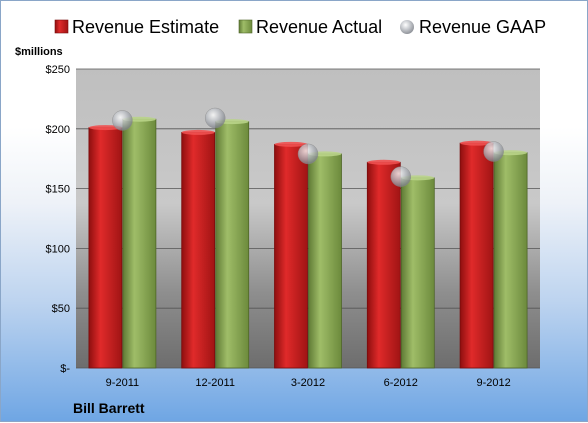 The width and height of the screenshot is (588, 423). What do you see at coordinates (145, 27) in the screenshot?
I see `legend-label-estimate: Revenue Estimate` at bounding box center [145, 27].